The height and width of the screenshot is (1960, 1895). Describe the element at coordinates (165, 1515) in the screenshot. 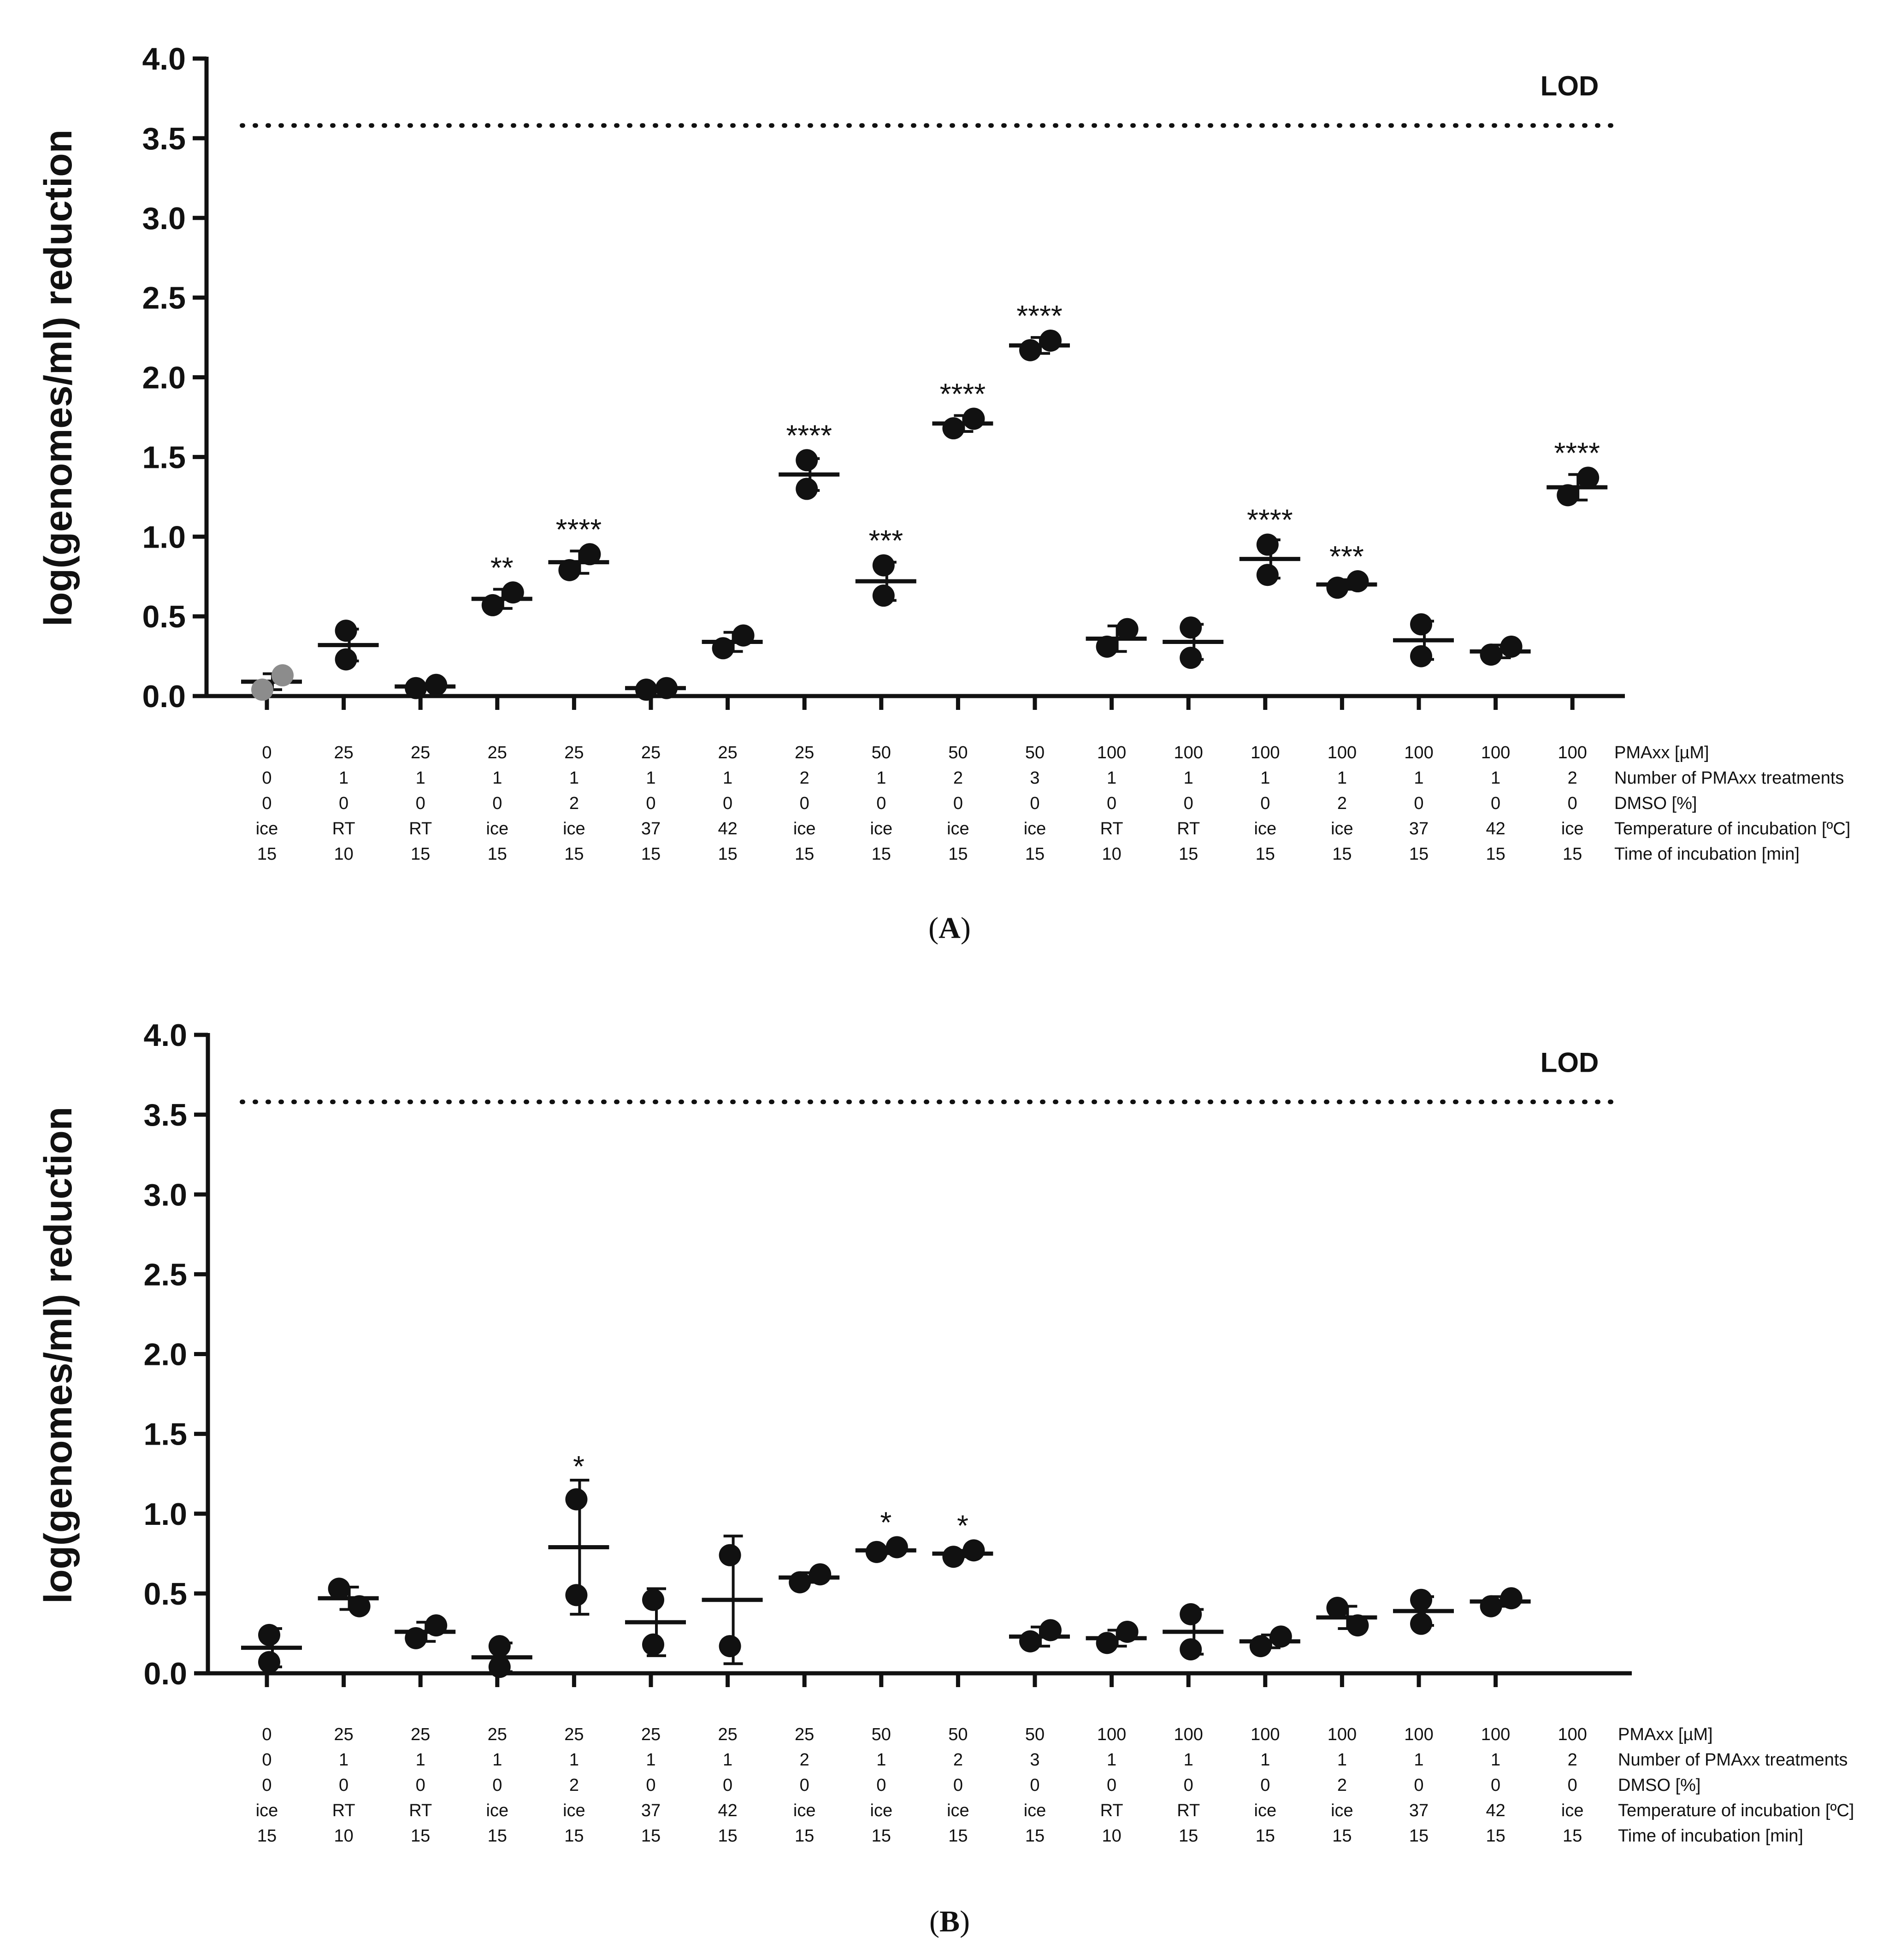

I see `y-tick-label: 1.0` at that location.